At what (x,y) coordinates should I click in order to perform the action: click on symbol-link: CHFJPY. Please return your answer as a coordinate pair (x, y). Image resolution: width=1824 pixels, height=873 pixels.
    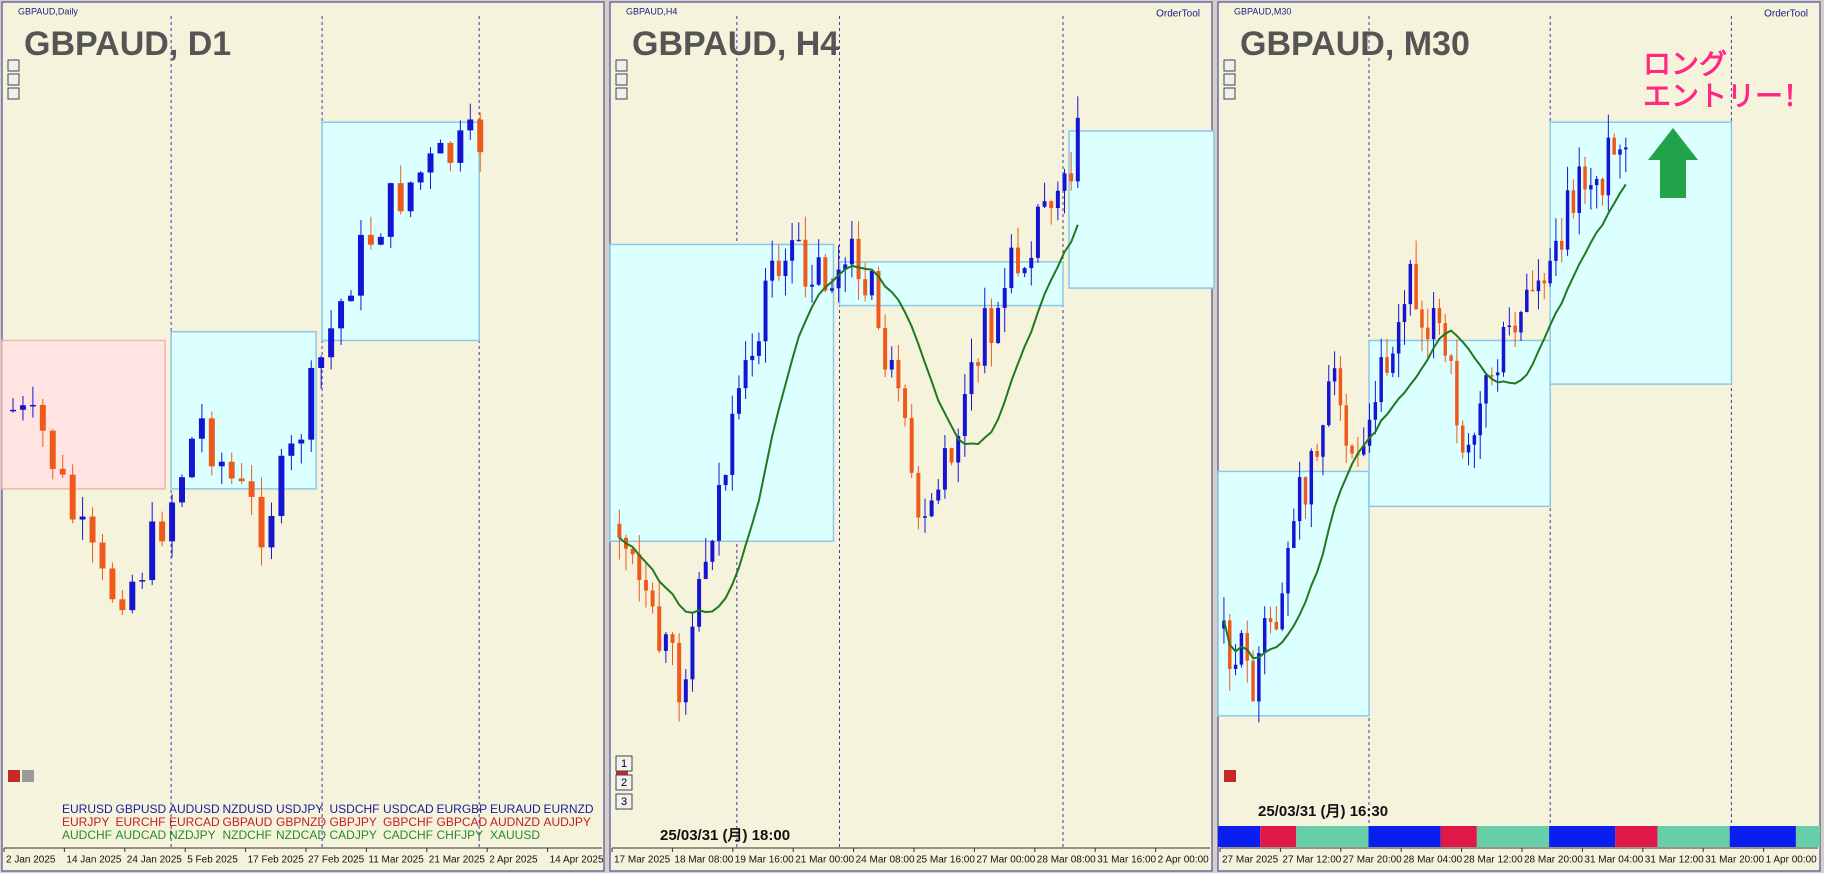
    Looking at the image, I should click on (460, 835).